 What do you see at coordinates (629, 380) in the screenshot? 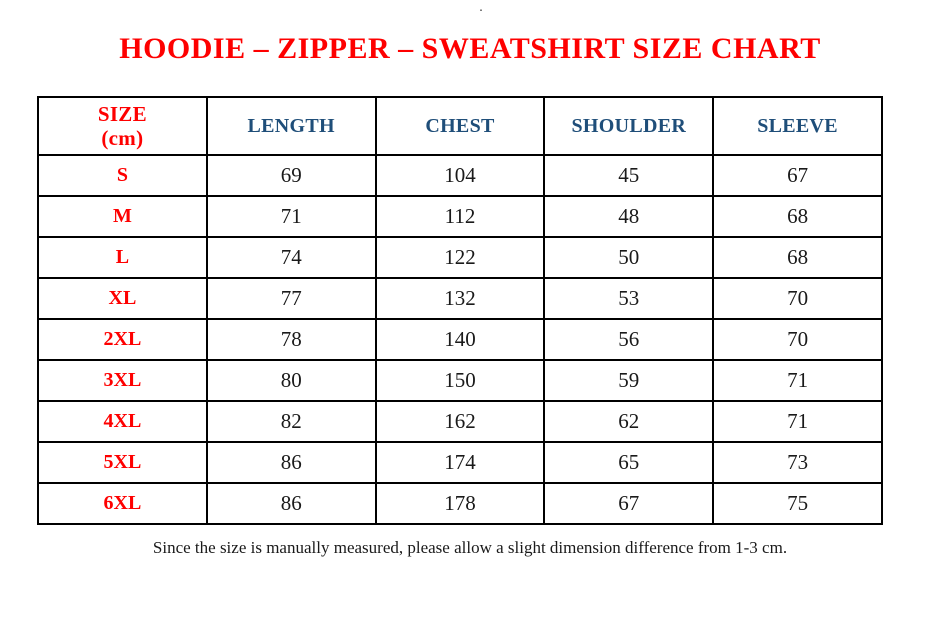
I see `shoulder-value-cell: 59` at bounding box center [629, 380].